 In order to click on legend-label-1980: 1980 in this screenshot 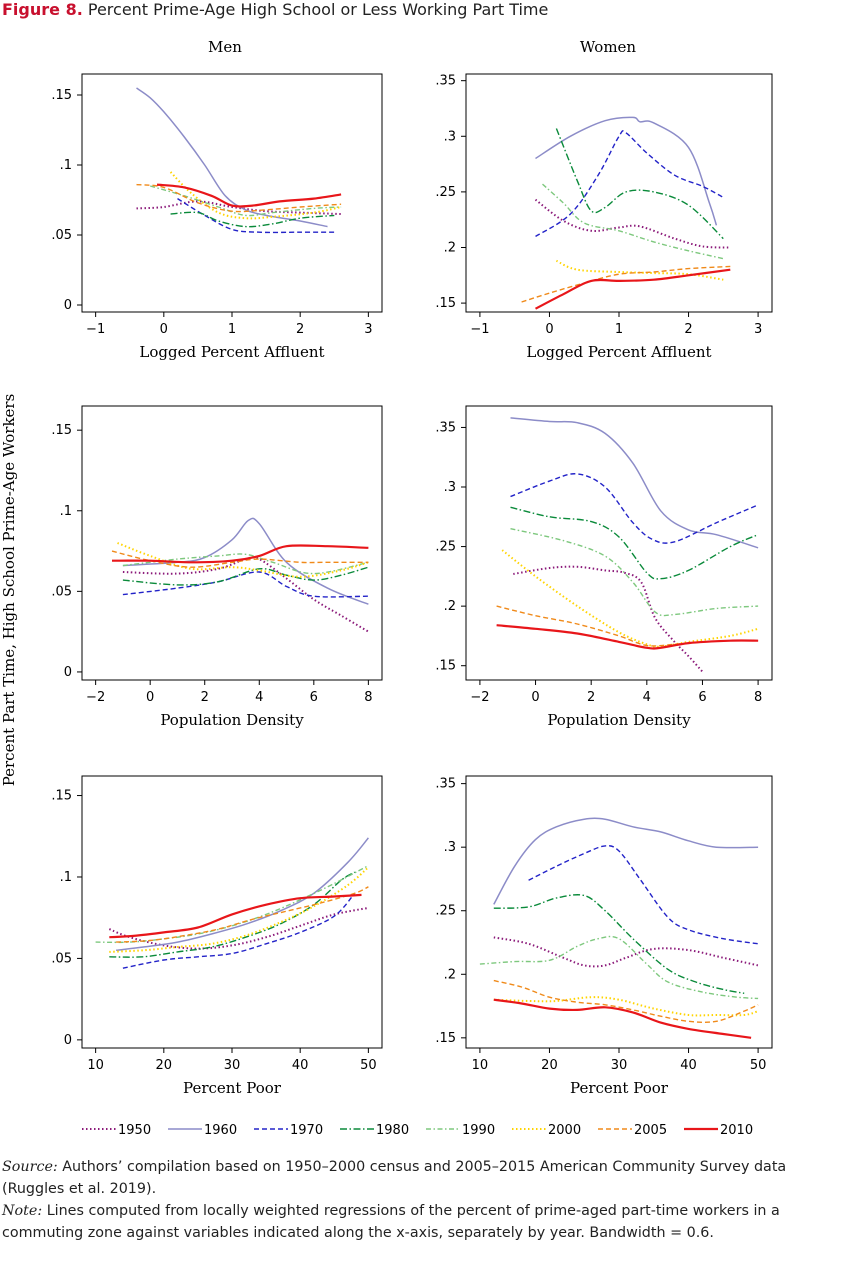, I will do `click(392, 1130)`.